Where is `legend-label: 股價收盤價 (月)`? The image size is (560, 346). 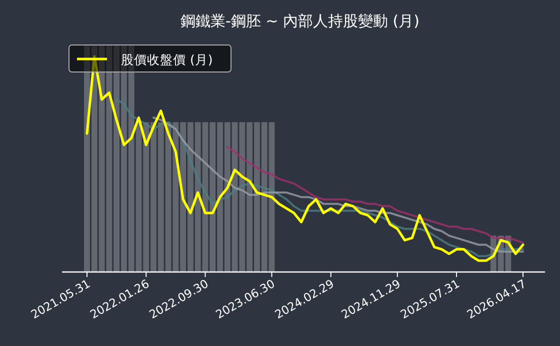 legend-label: 股價收盤價 (月) is located at coordinates (167, 59).